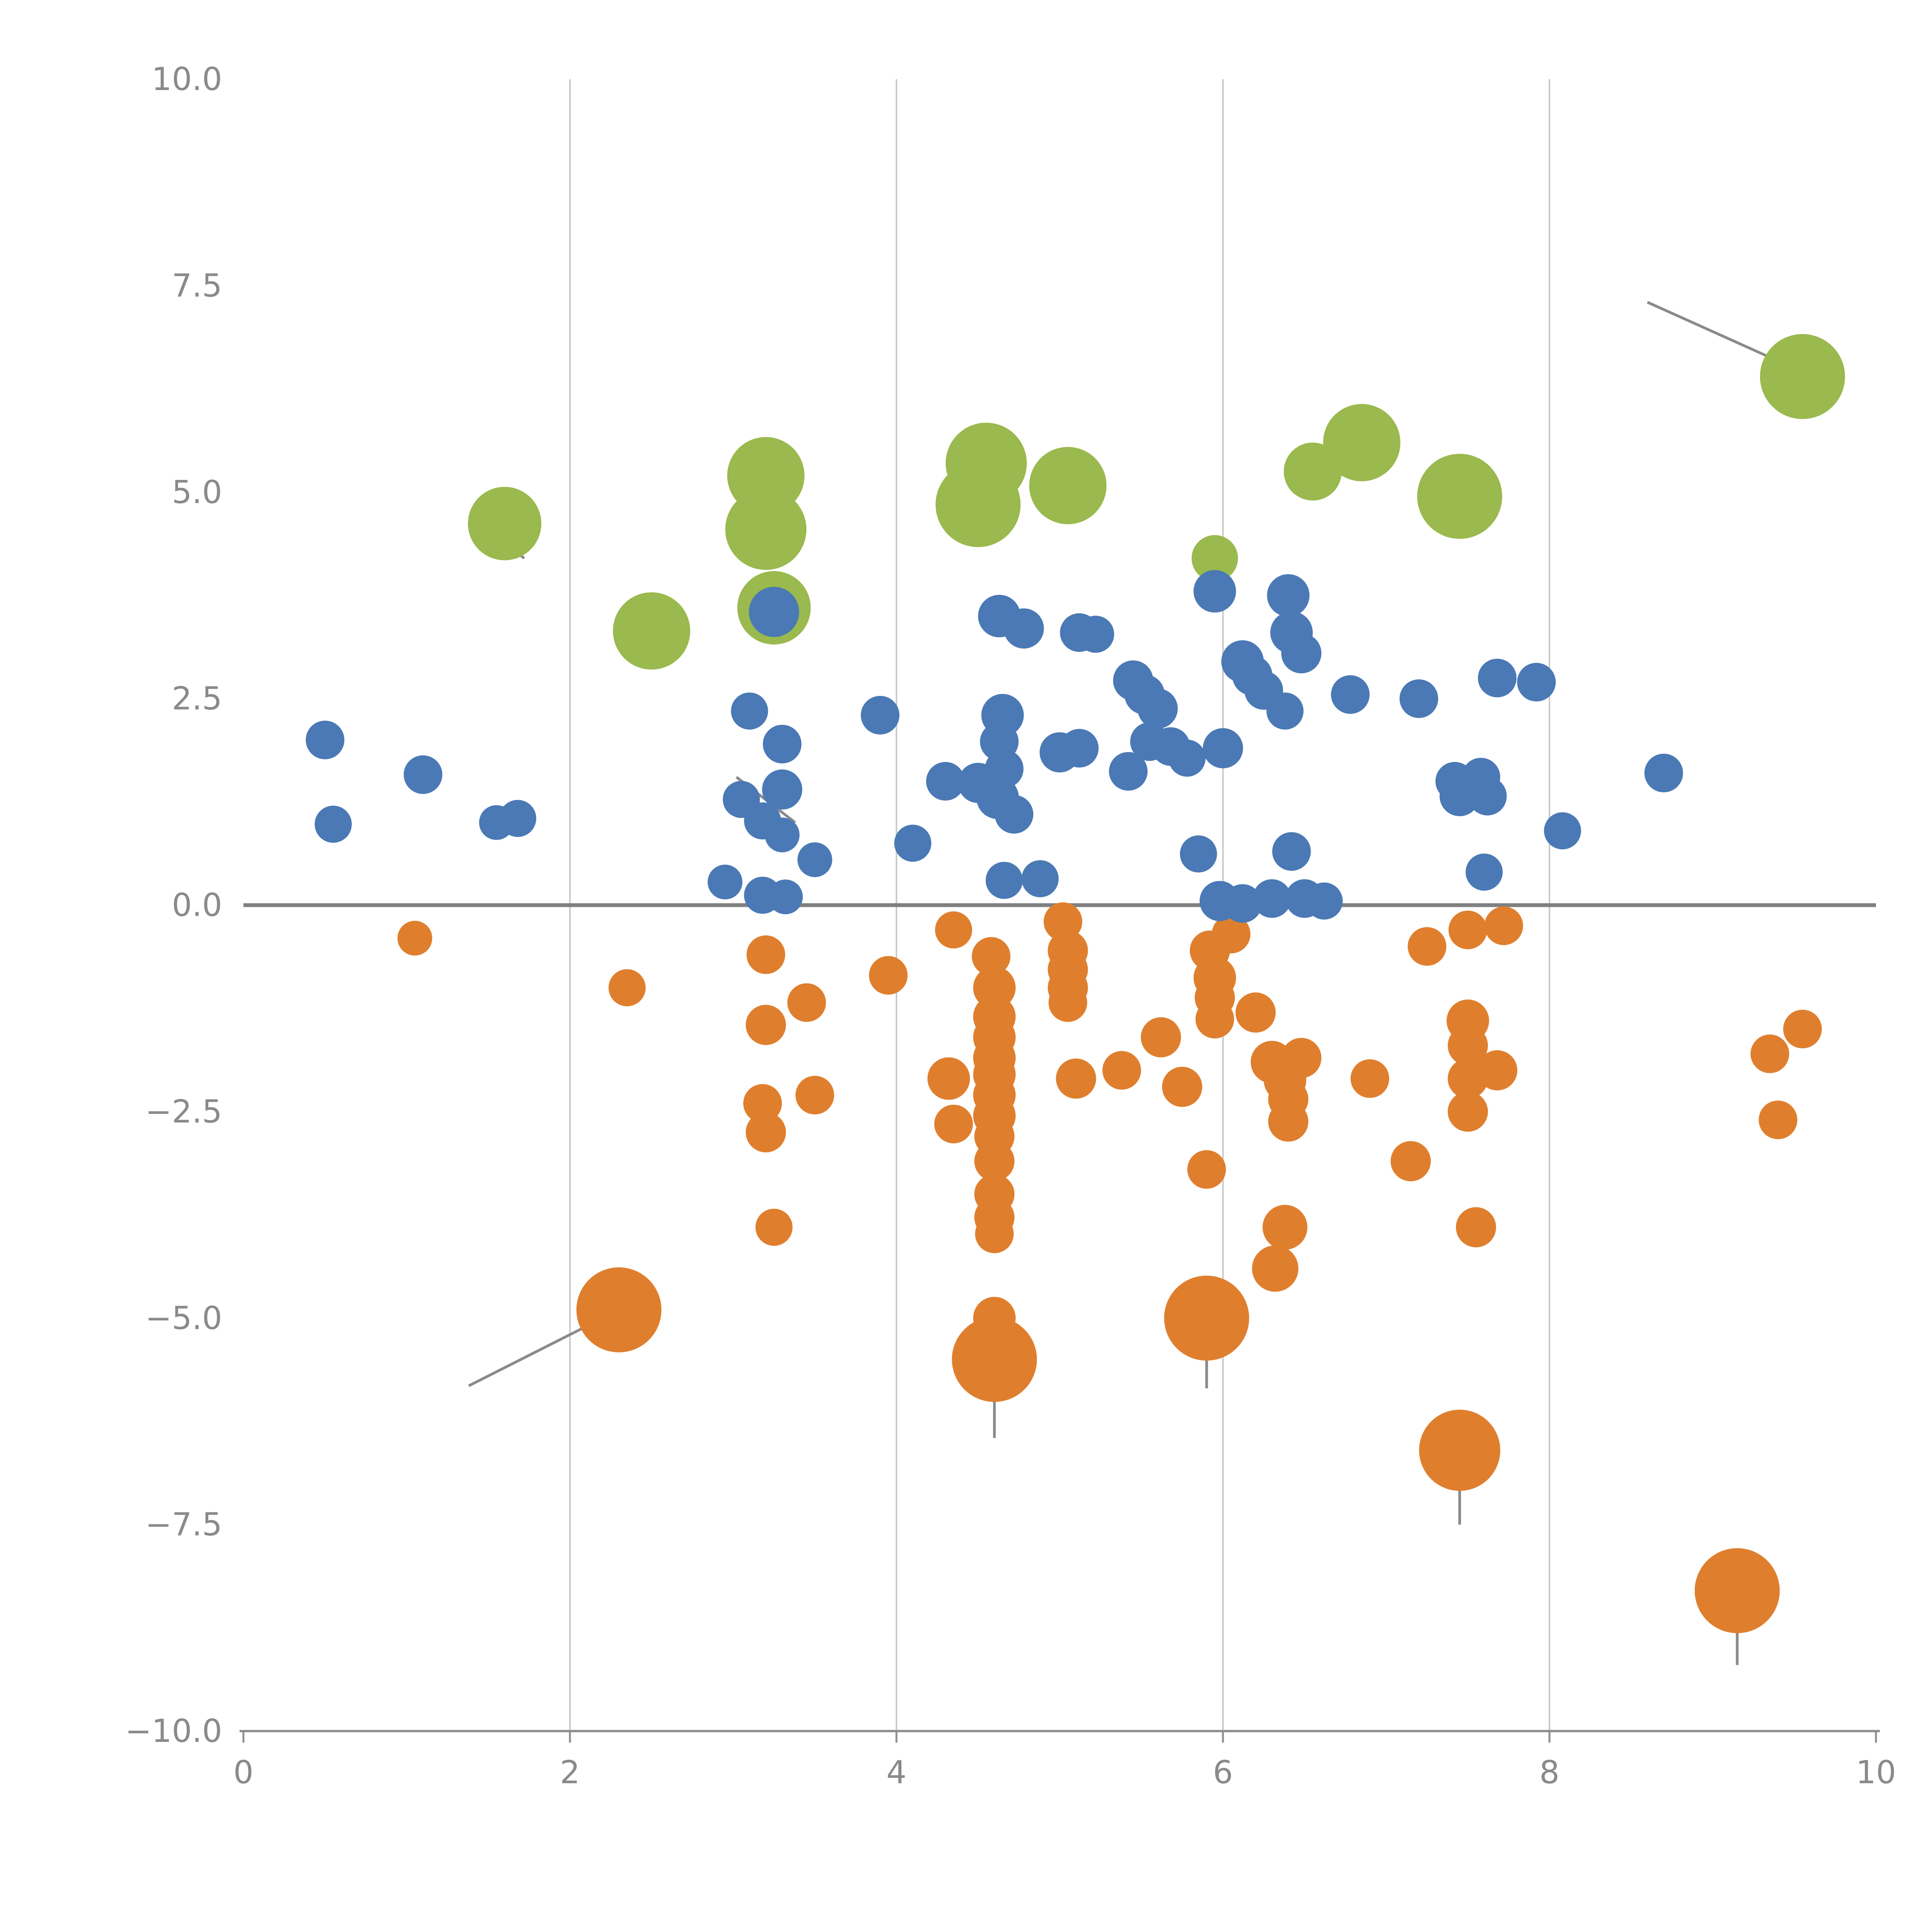 This screenshot has height=1932, width=1932. I want to click on y-tick-label: −7.5, so click(184, 1525).